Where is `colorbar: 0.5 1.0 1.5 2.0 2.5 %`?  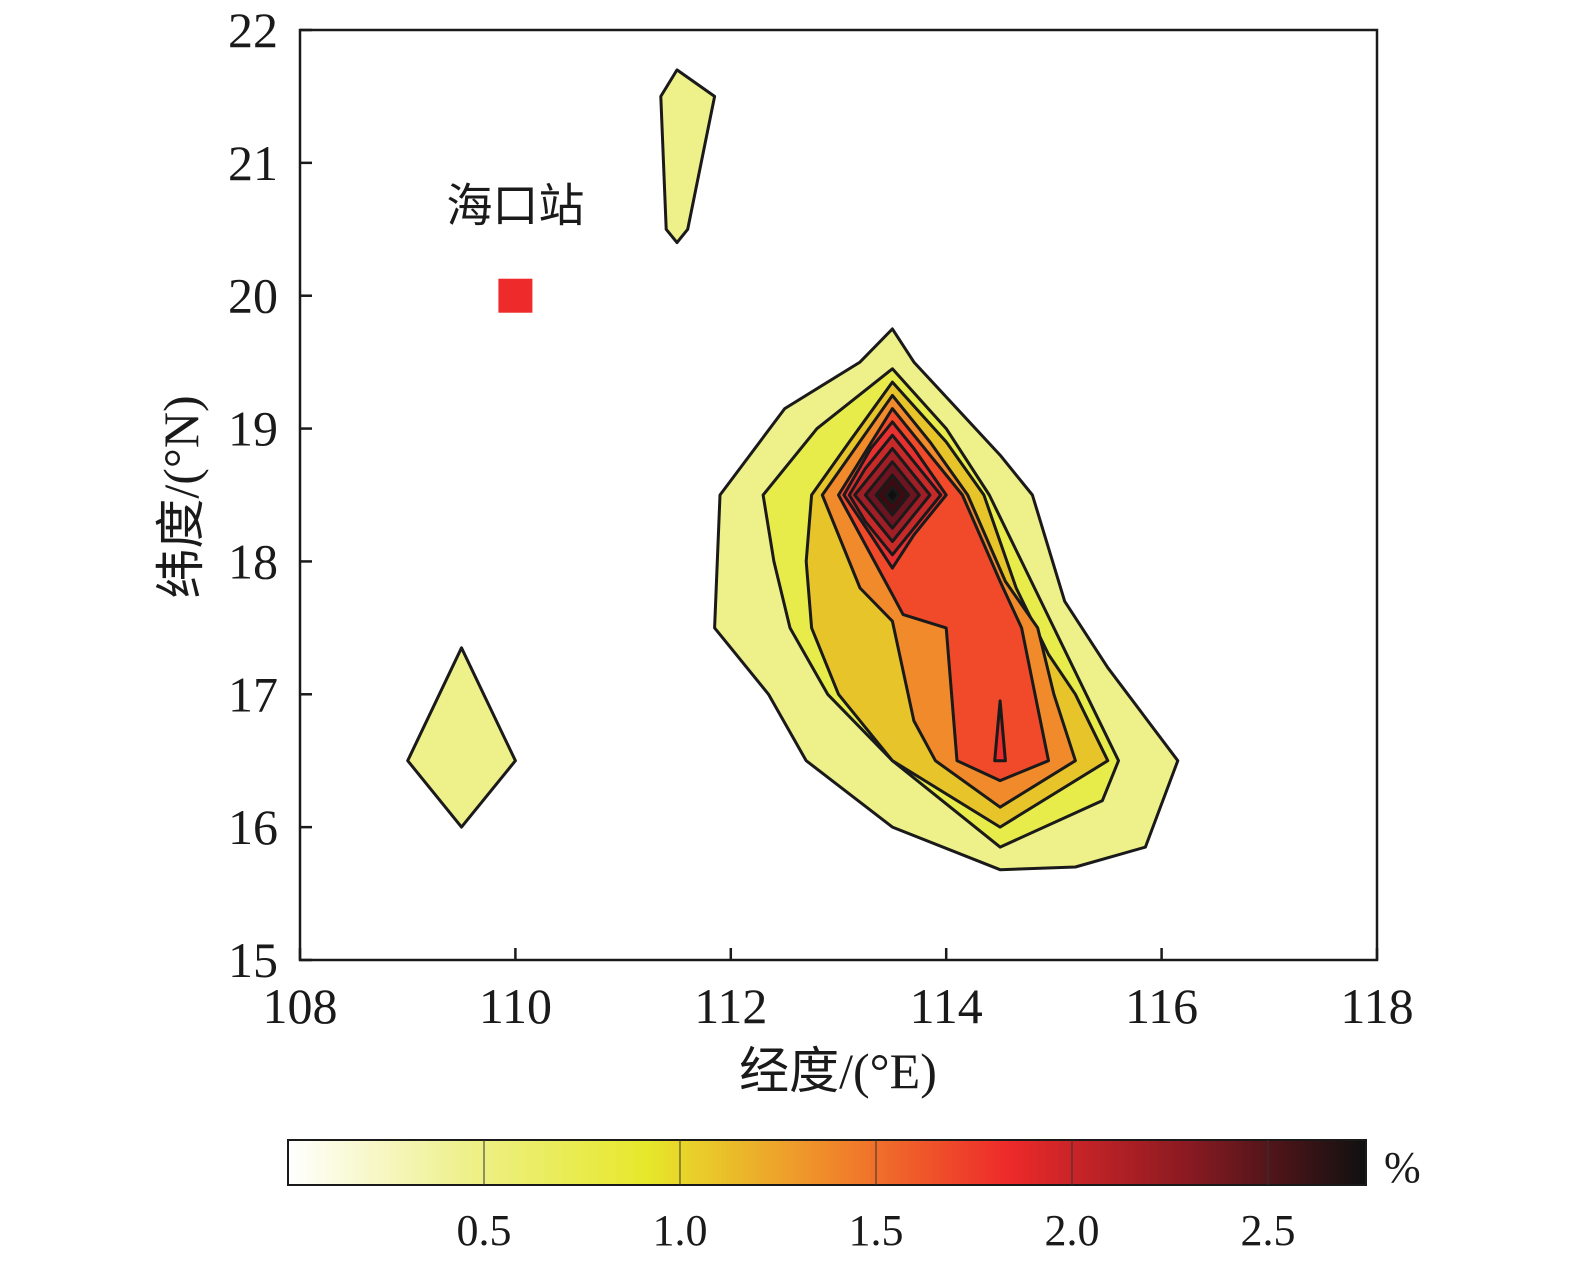 colorbar: 0.5 1.0 1.5 2.0 2.5 % is located at coordinates (854, 1197).